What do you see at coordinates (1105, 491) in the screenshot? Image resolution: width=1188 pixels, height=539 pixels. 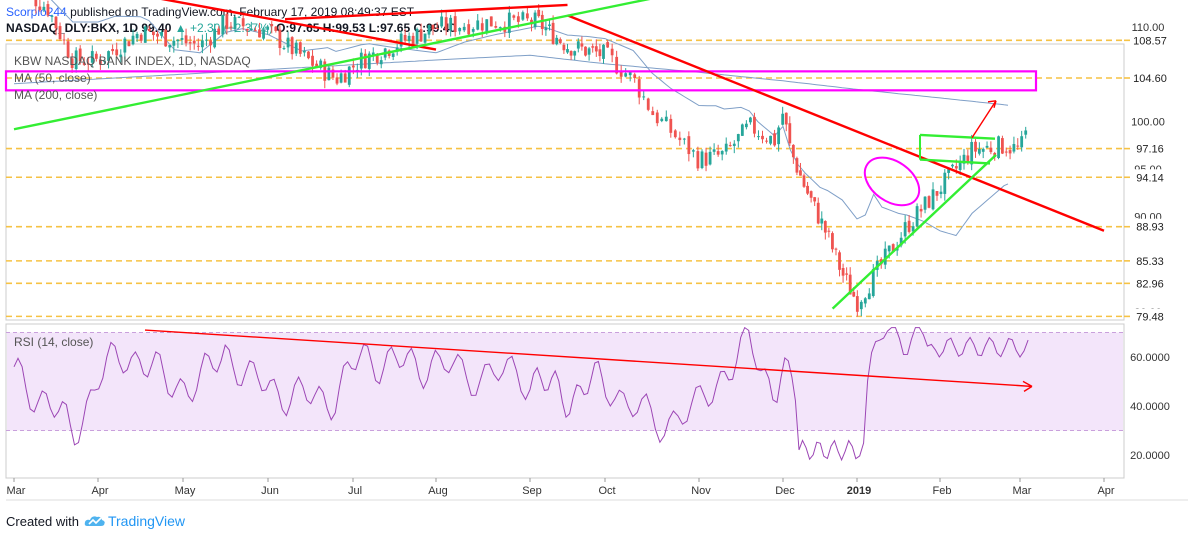 I see `x-tick-label: Apr` at bounding box center [1105, 491].